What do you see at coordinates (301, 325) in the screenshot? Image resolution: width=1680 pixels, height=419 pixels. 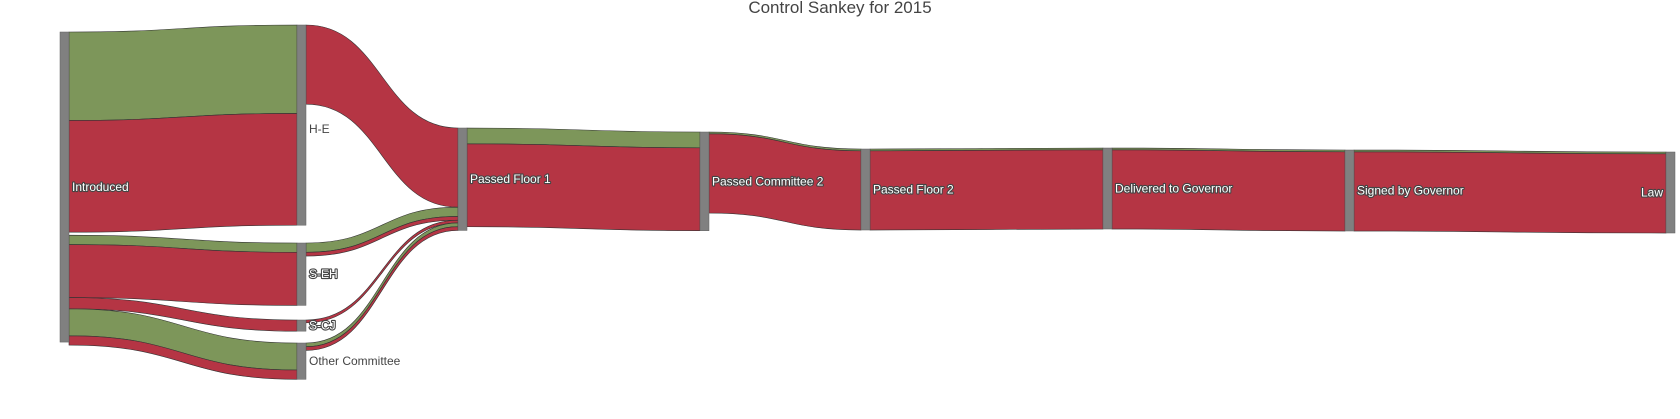 I see `node-scj` at bounding box center [301, 325].